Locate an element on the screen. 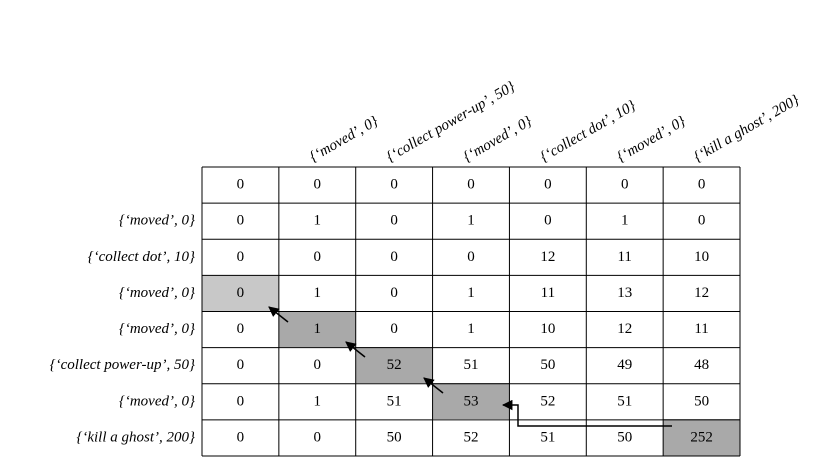 This screenshot has width=830, height=462. cell-value: 48 is located at coordinates (701, 365).